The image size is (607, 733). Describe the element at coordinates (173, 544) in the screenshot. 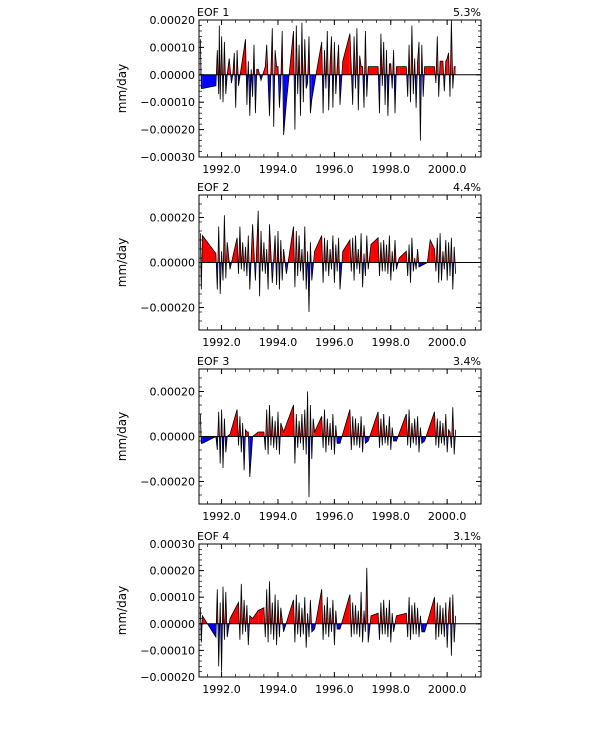

I see `y-tick-label: 0.00030` at that location.